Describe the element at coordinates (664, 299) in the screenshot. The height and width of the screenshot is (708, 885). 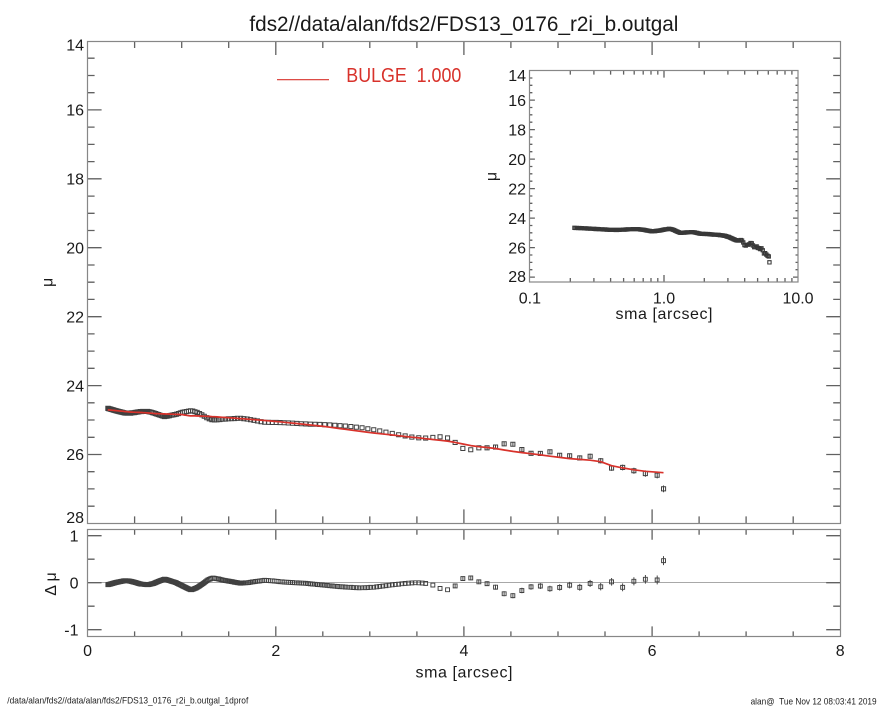
I see `svg-text: 1.0` at that location.